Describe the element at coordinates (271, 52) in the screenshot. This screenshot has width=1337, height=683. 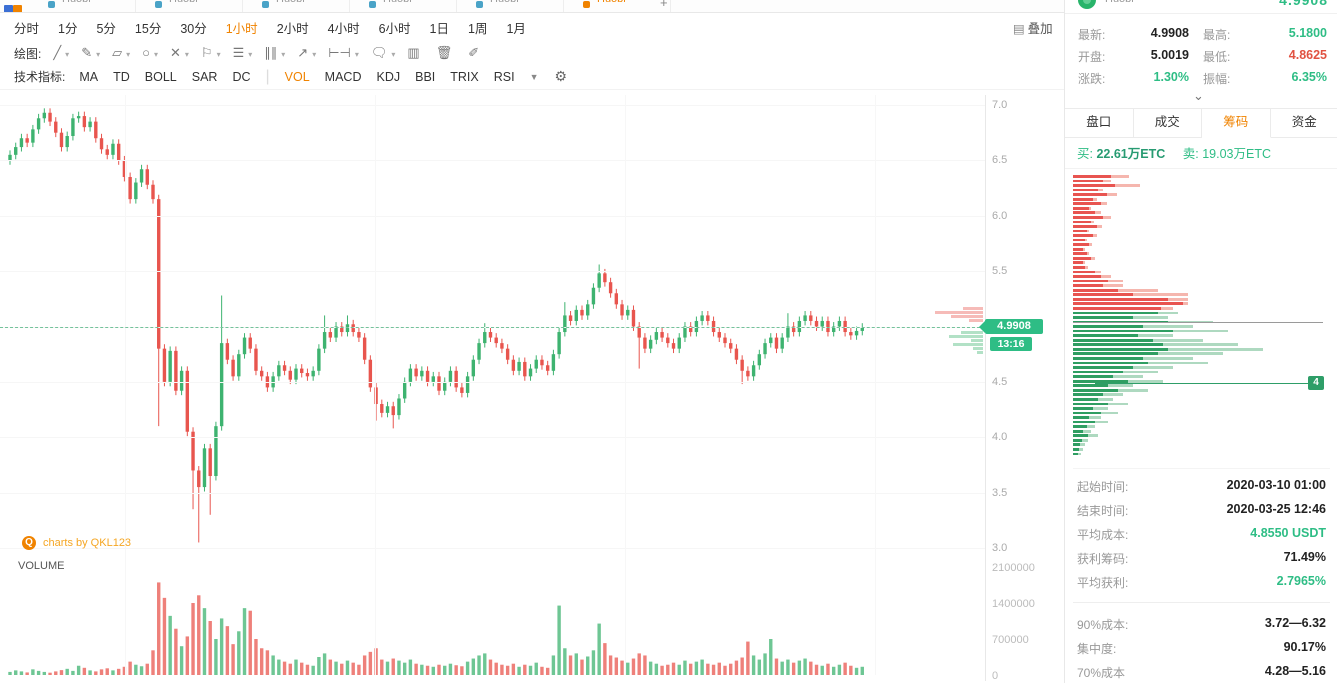
I see `vertical-lines-tool-icon: ∥∥` at that location.